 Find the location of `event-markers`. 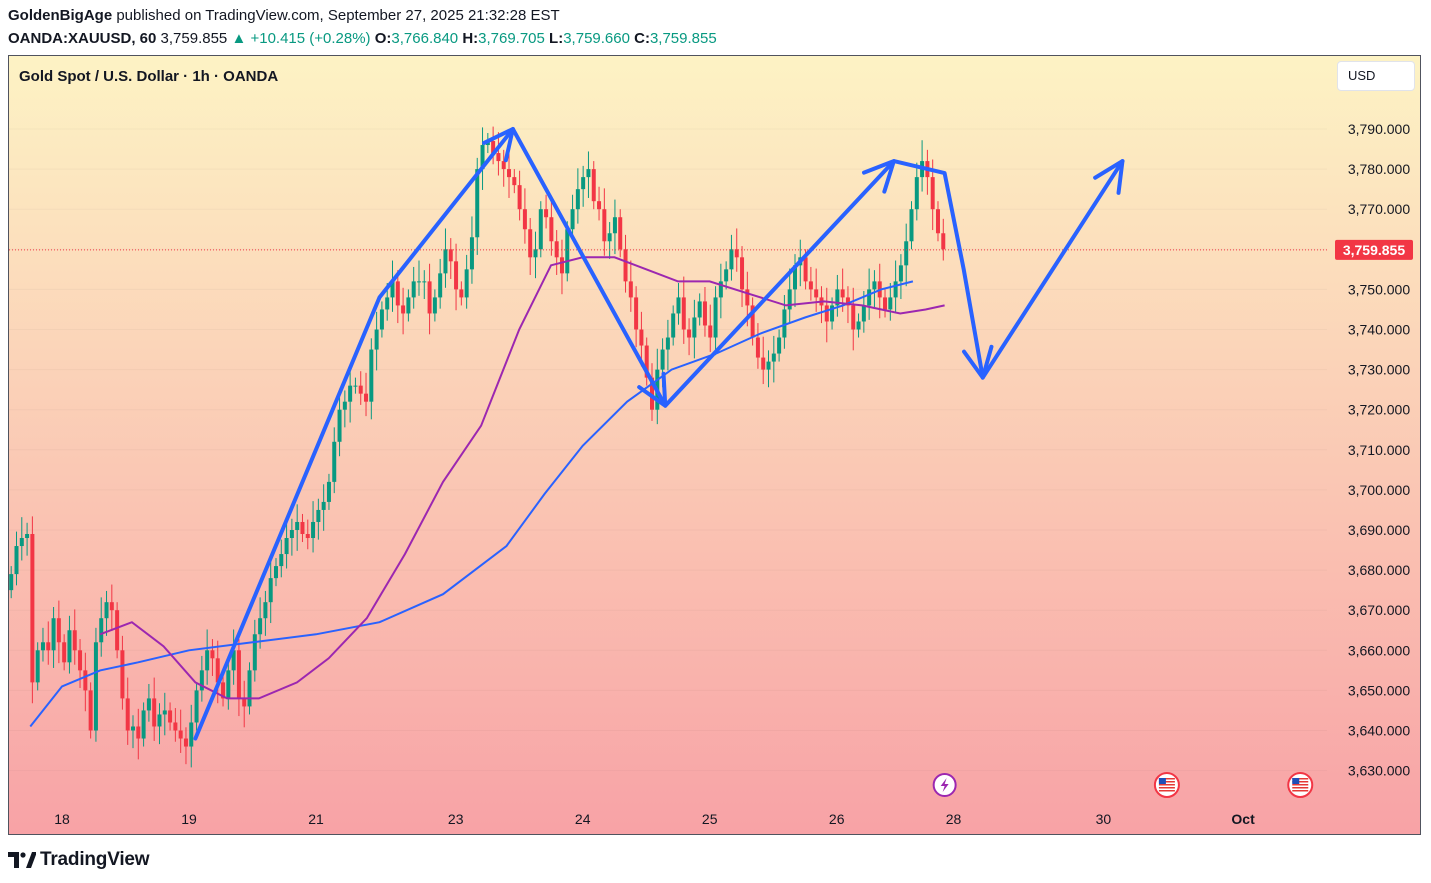

event-markers is located at coordinates (1123, 785).